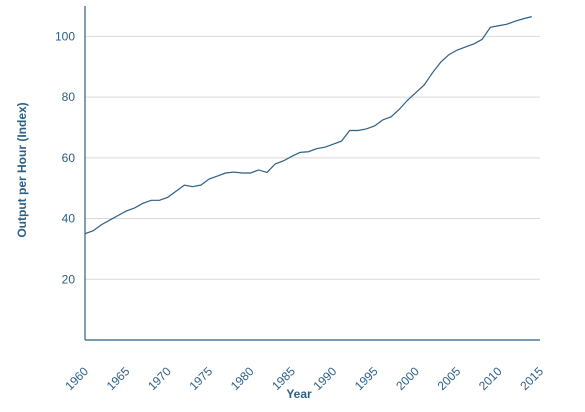 This screenshot has height=412, width=585. What do you see at coordinates (299, 394) in the screenshot?
I see `x-axis-title: Year` at bounding box center [299, 394].